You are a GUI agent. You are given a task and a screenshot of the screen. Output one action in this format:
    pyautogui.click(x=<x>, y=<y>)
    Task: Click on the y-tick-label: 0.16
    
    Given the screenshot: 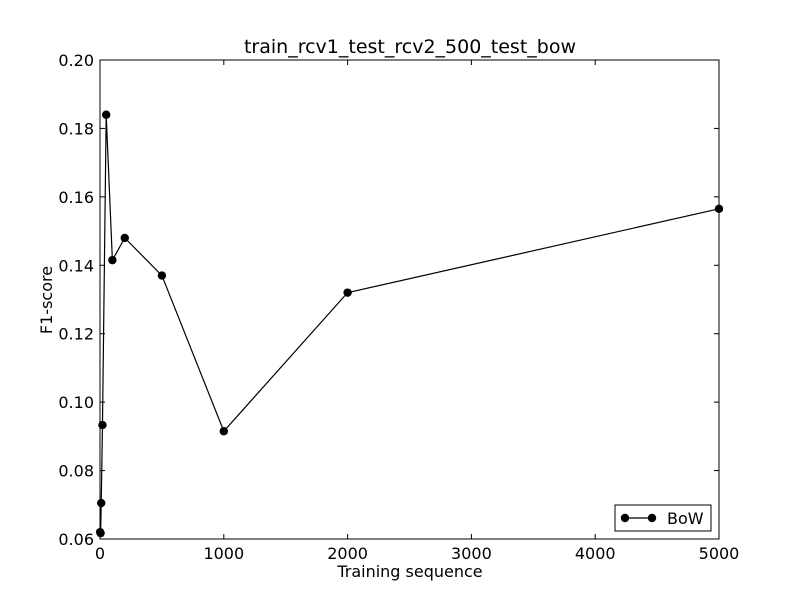 What is the action you would take?
    pyautogui.click(x=76, y=197)
    